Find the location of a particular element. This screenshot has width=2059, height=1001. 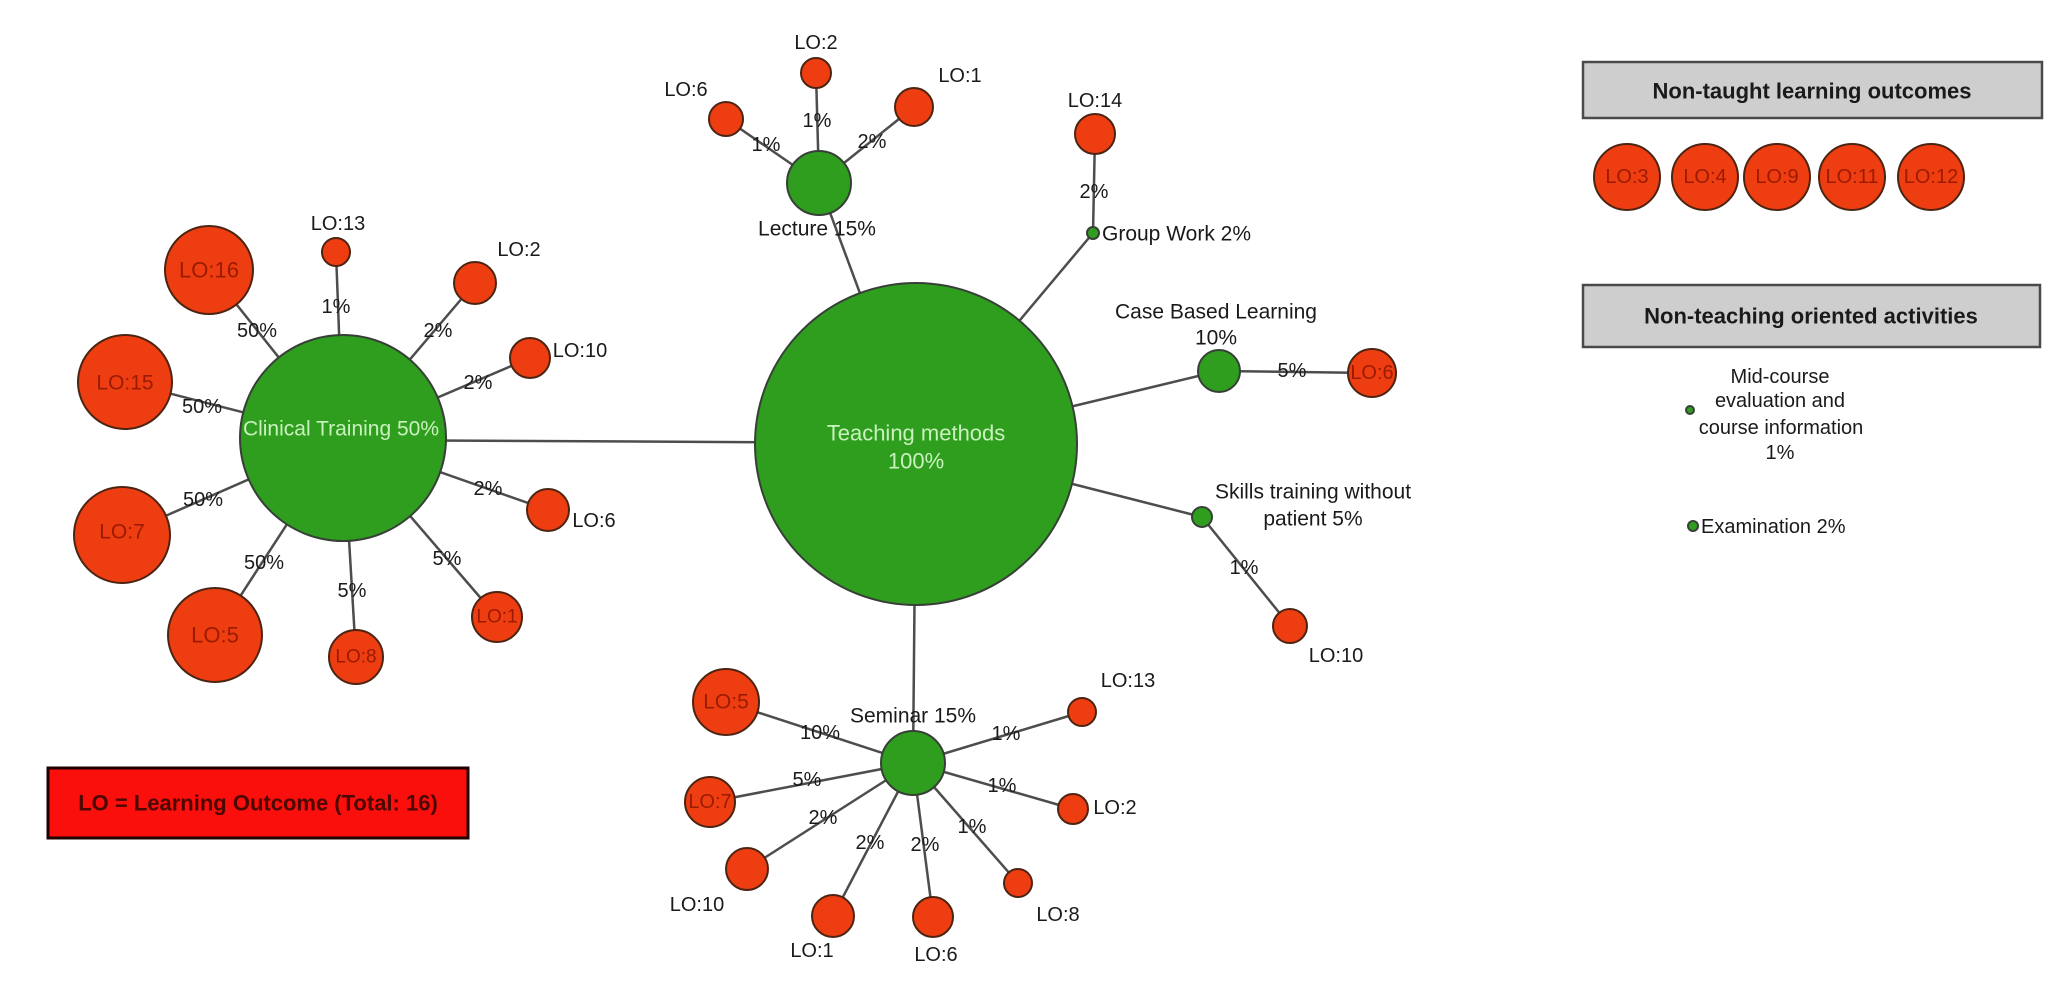

clinical-lo10-label: LO:10 is located at coordinates (580, 351).